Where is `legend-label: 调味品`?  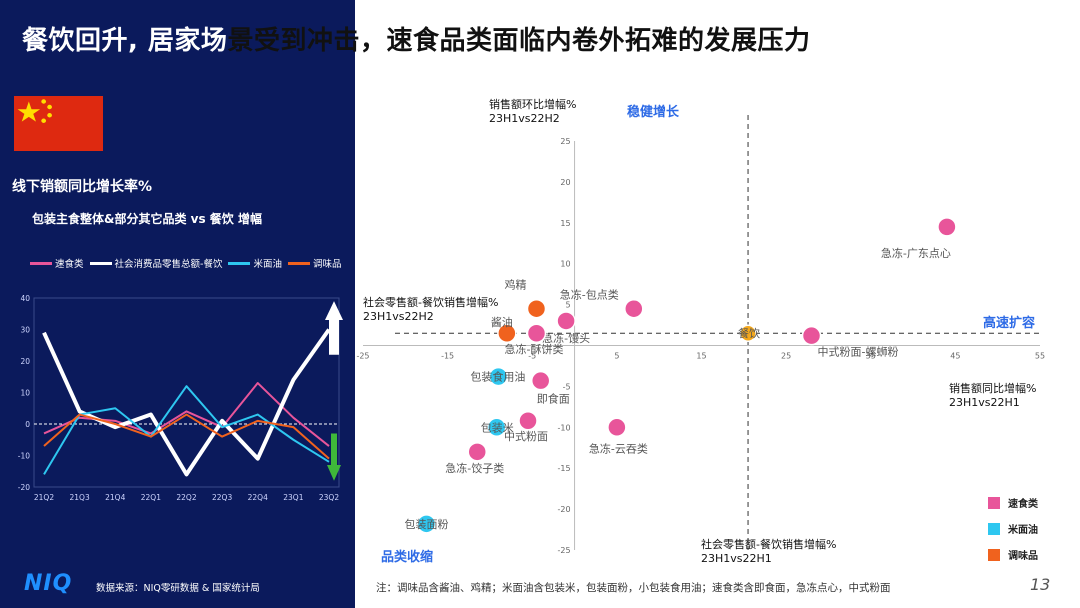
legend-label: 调味品 is located at coordinates (327, 264).